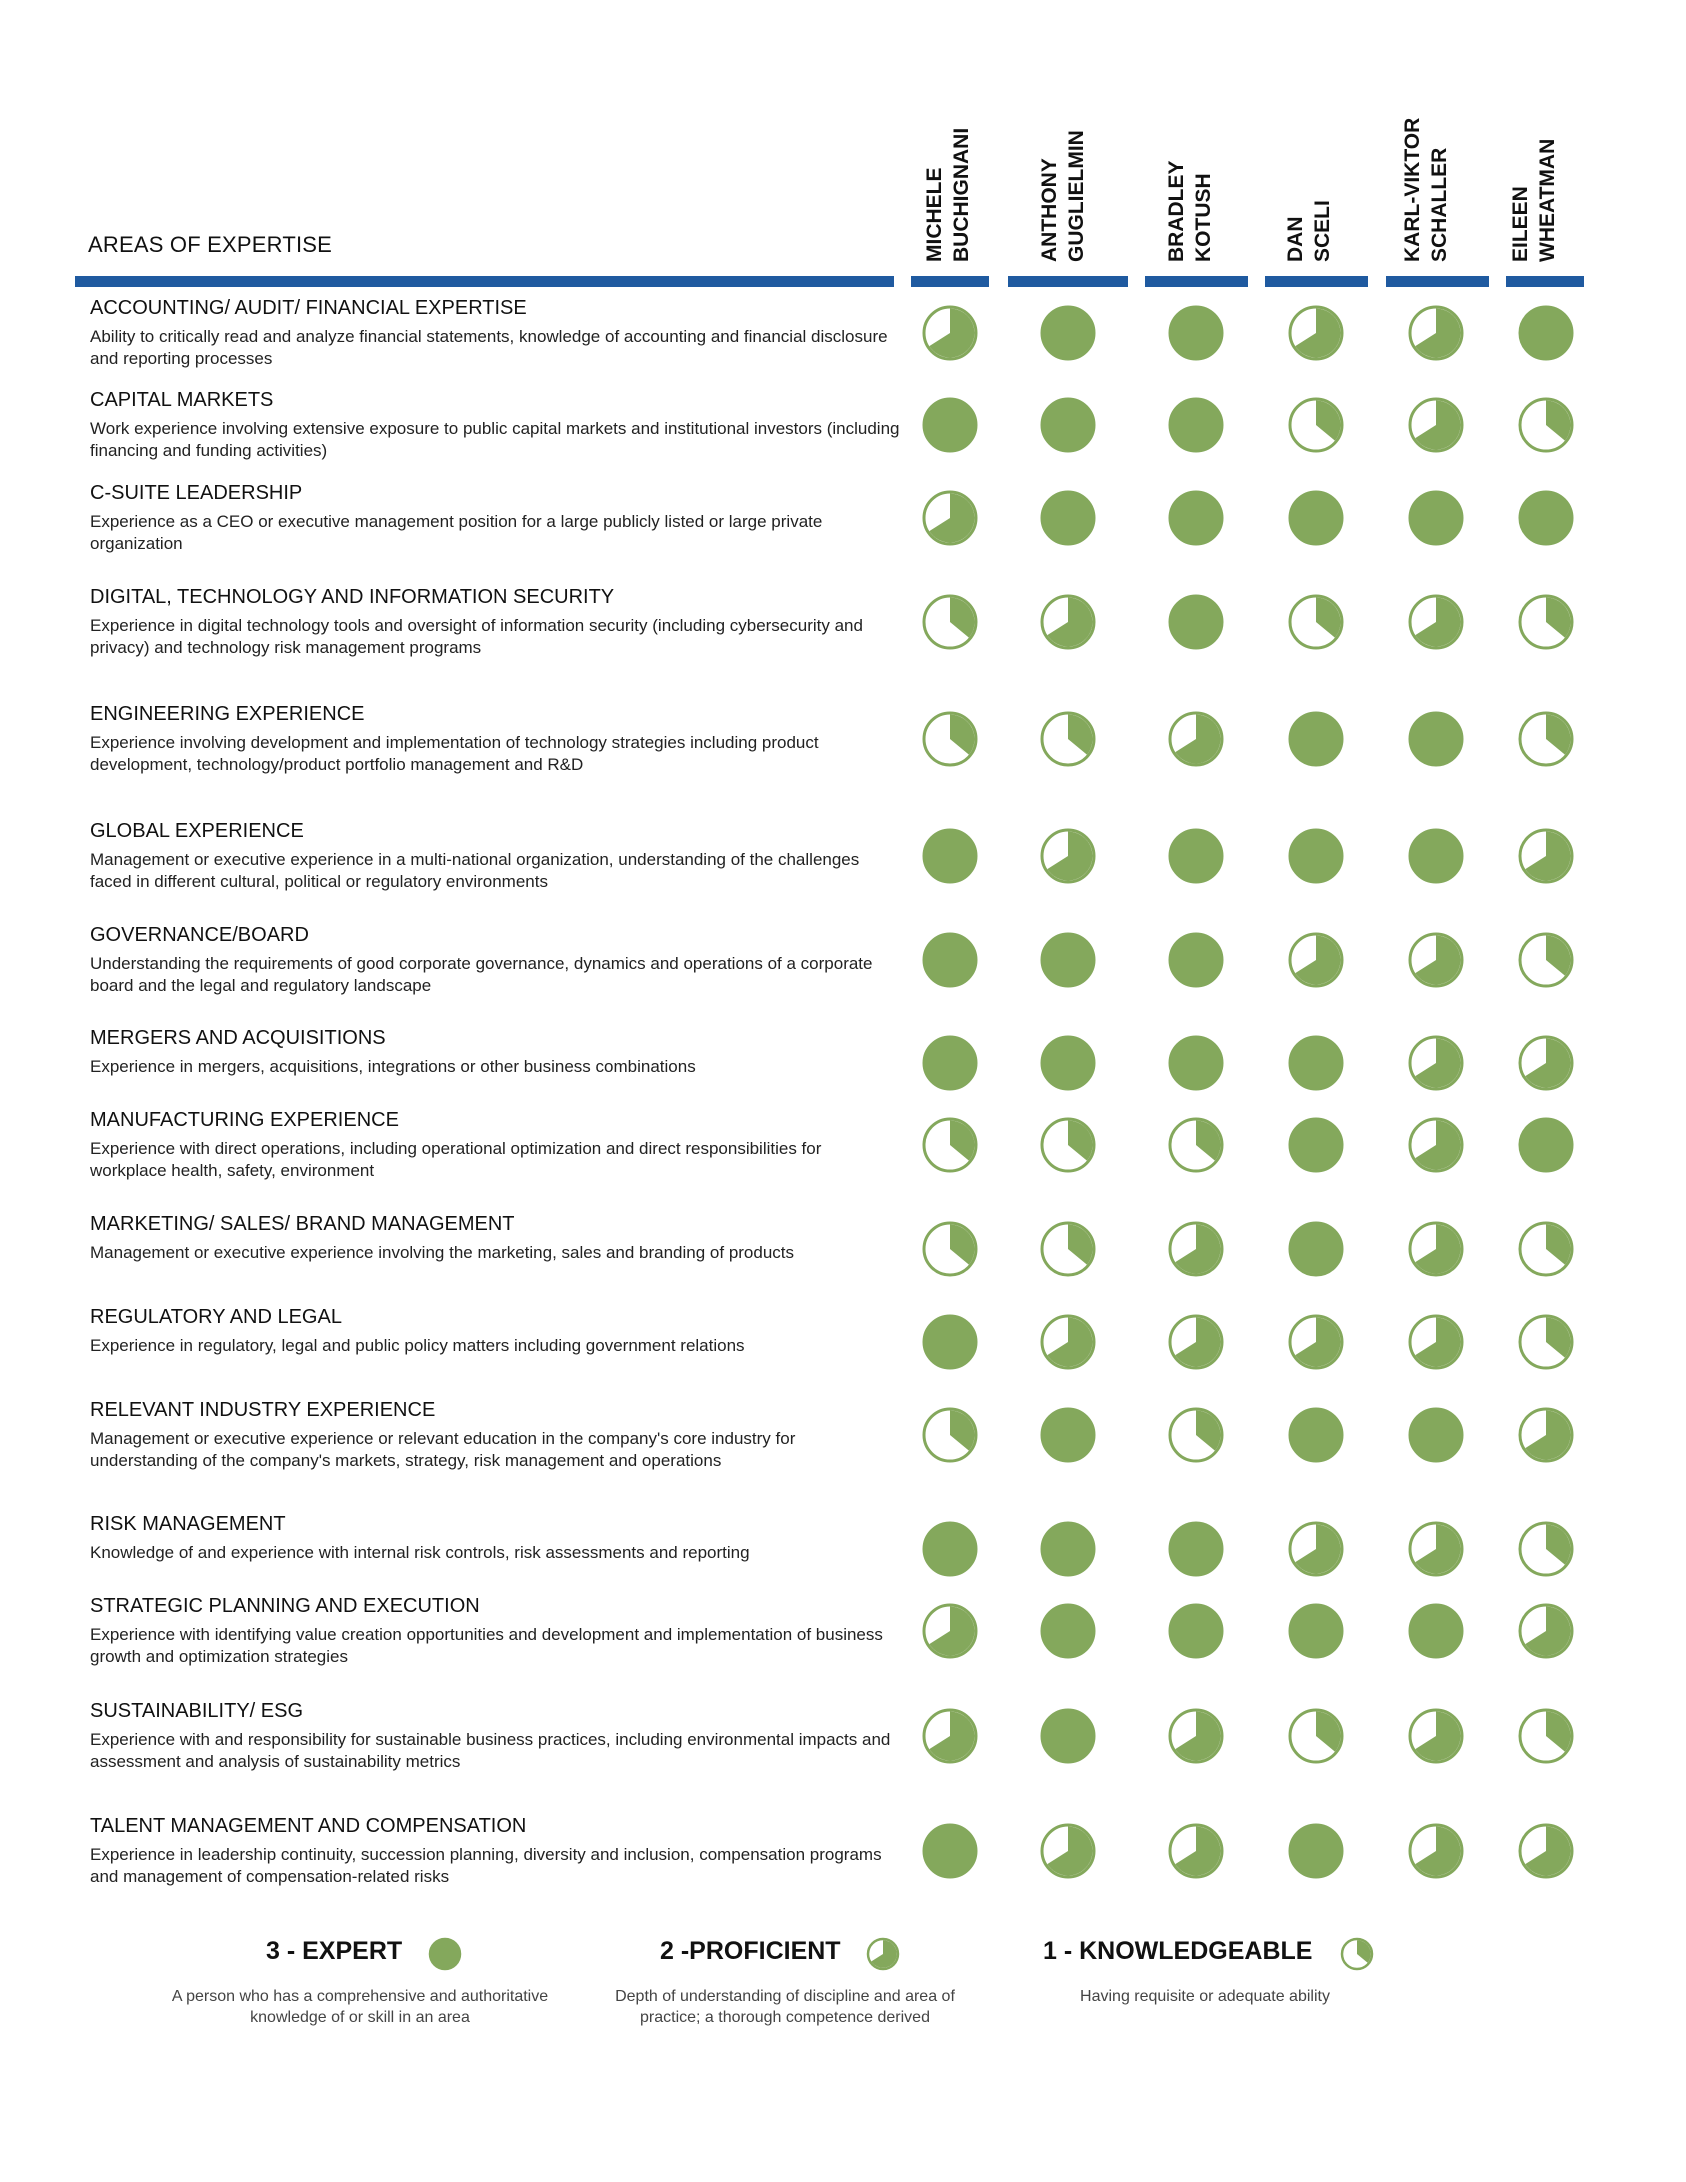 Image resolution: width=1686 pixels, height=2182 pixels. Describe the element at coordinates (238, 1038) in the screenshot. I see `expertise-title: MERGERS AND ACQUISITIONS` at that location.